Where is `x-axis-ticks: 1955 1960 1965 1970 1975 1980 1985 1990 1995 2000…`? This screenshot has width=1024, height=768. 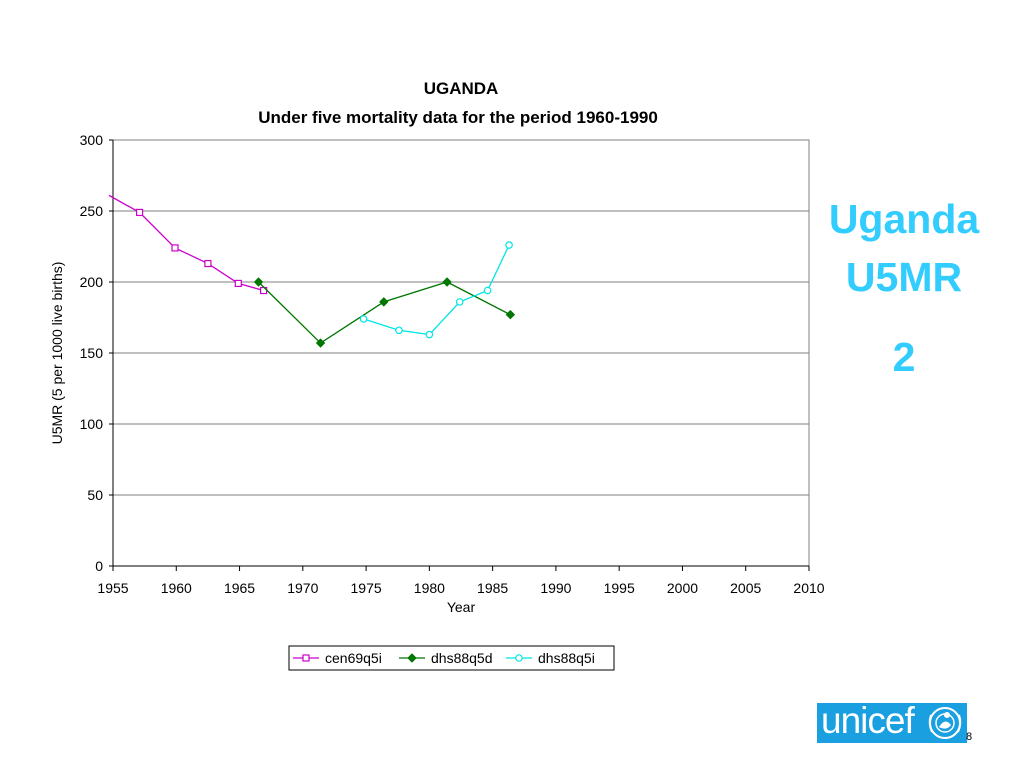
x-axis-ticks: 1955 1960 1965 1970 1975 1980 1985 1990 1995 2000… is located at coordinates (461, 580).